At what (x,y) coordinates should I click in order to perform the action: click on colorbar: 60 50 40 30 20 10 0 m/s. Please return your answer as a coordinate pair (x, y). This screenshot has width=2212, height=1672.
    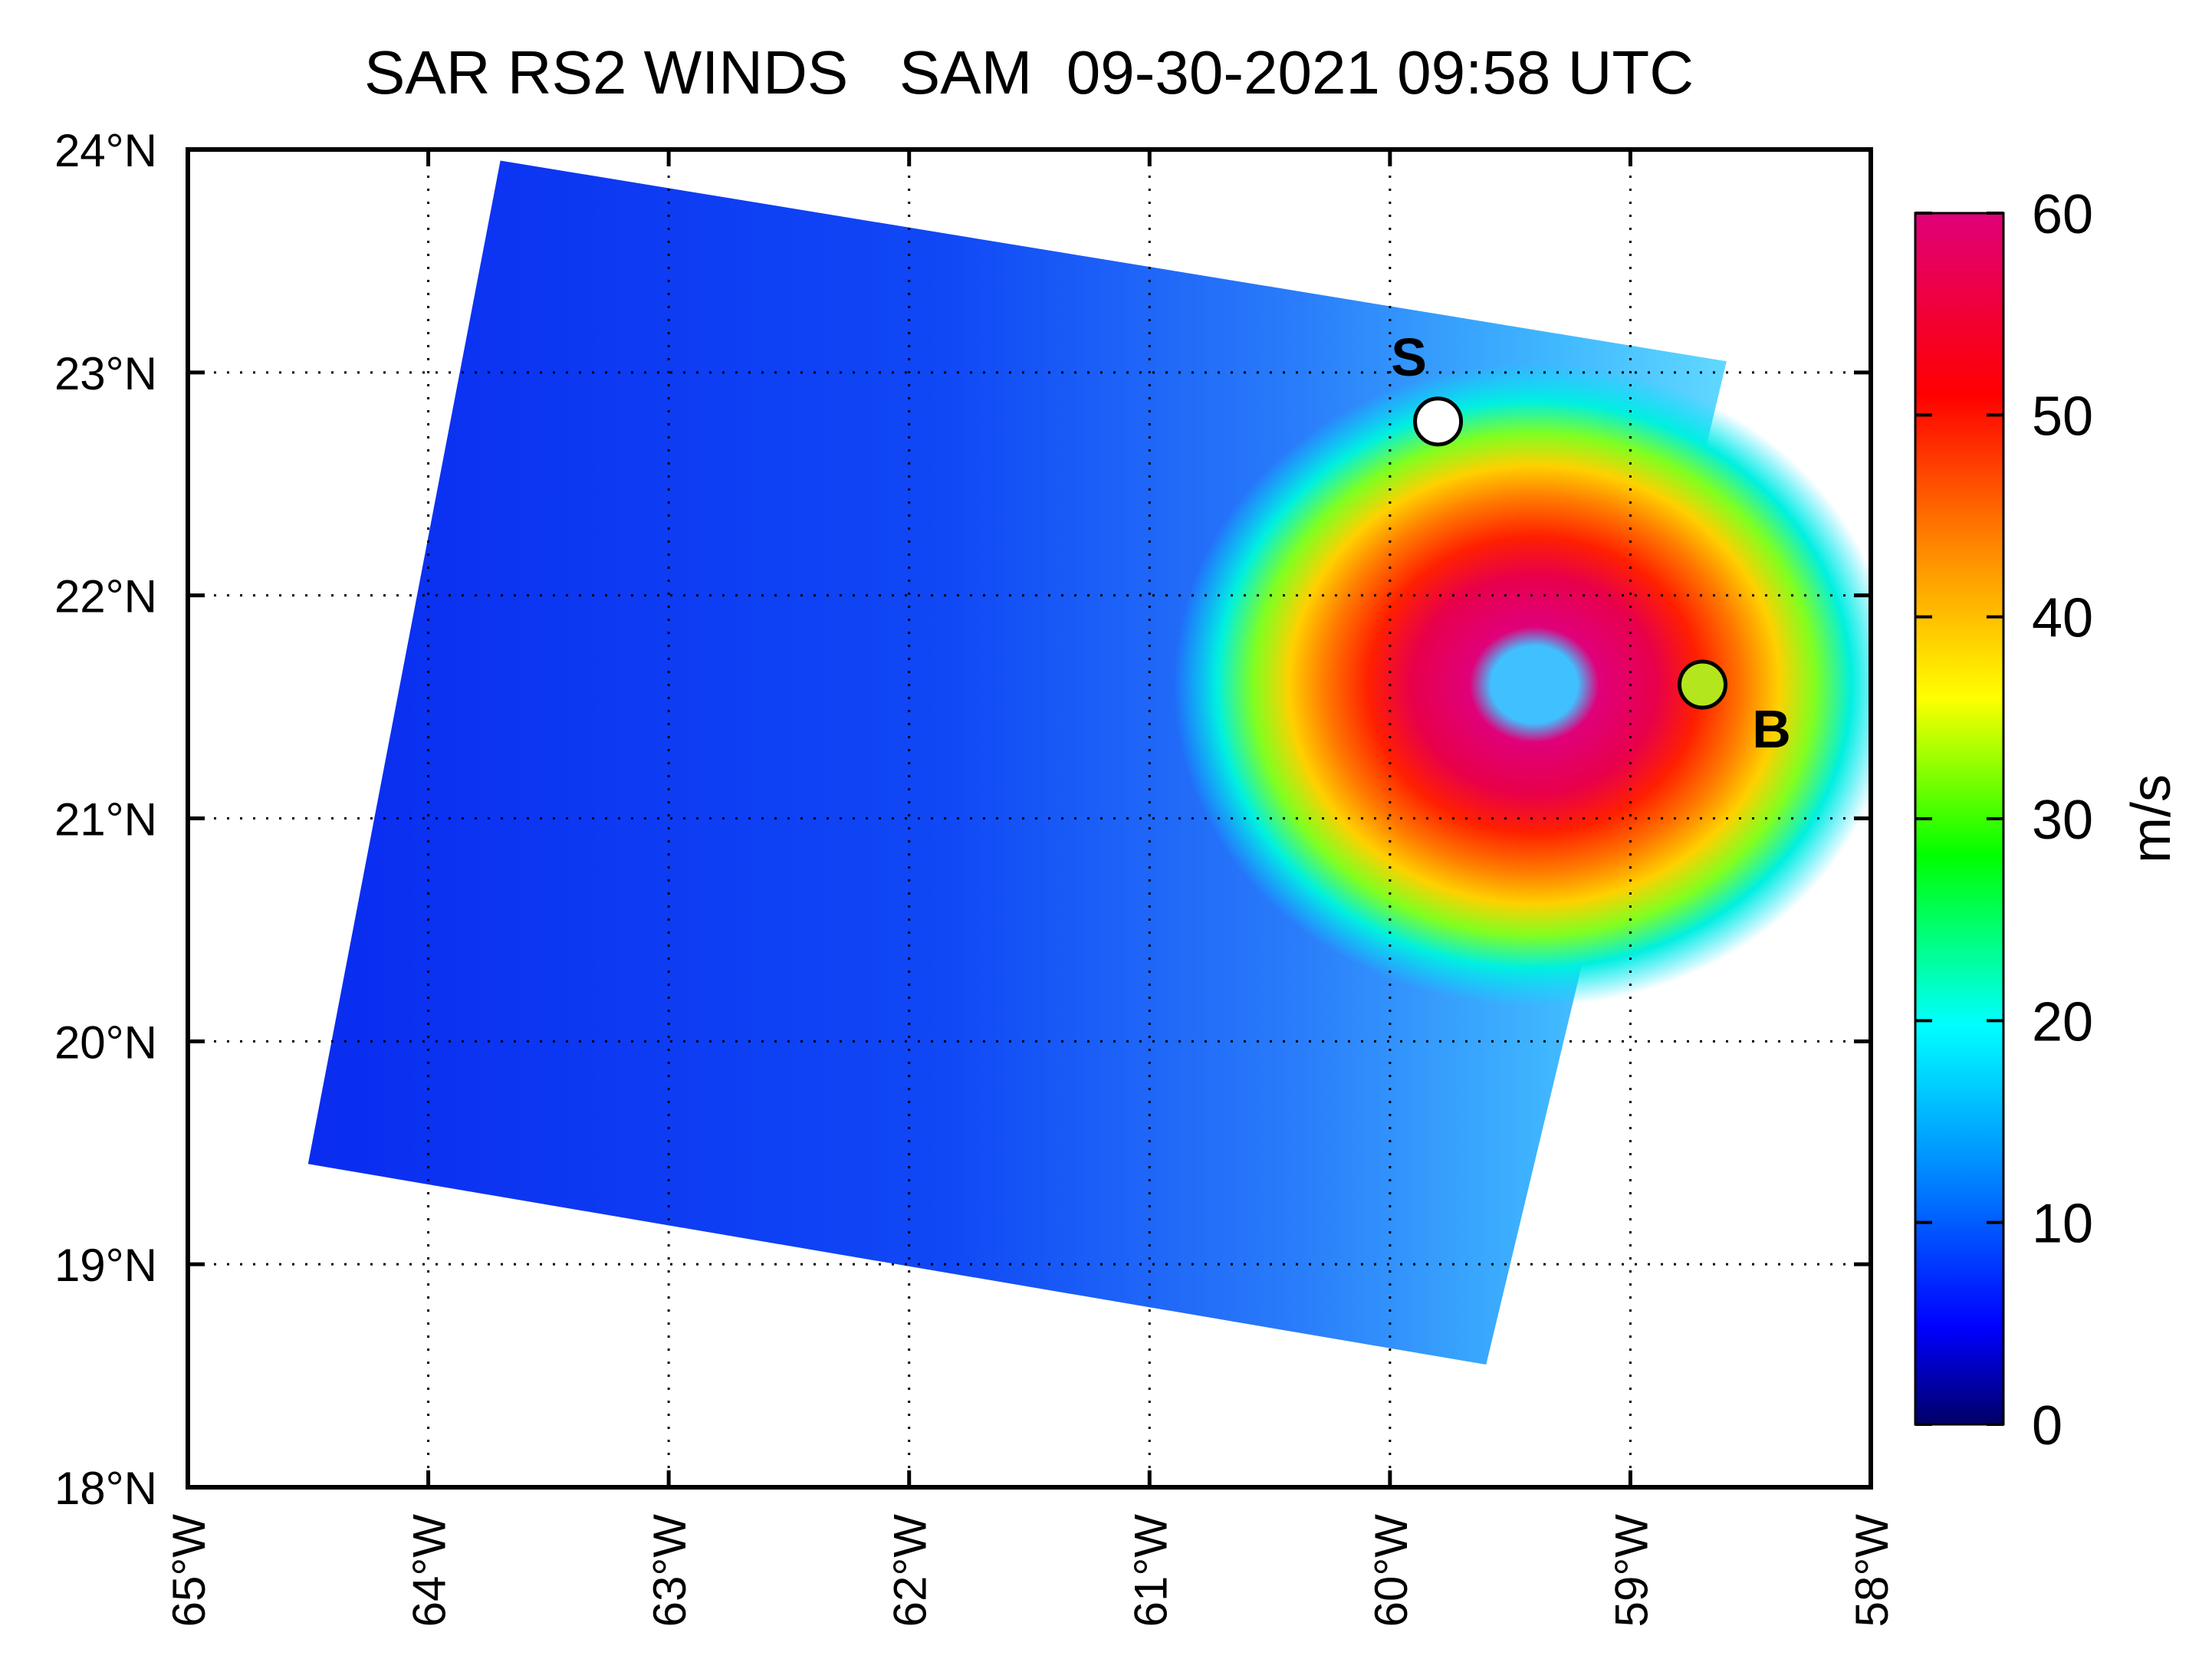
    Looking at the image, I should click on (2048, 820).